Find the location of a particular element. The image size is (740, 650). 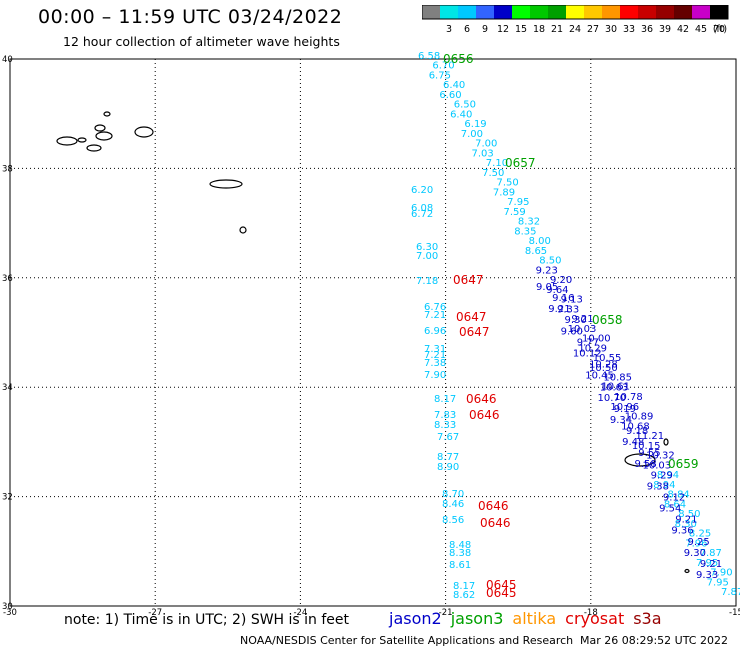

jason3-wave-height: 6.76 is located at coordinates (435, 307).